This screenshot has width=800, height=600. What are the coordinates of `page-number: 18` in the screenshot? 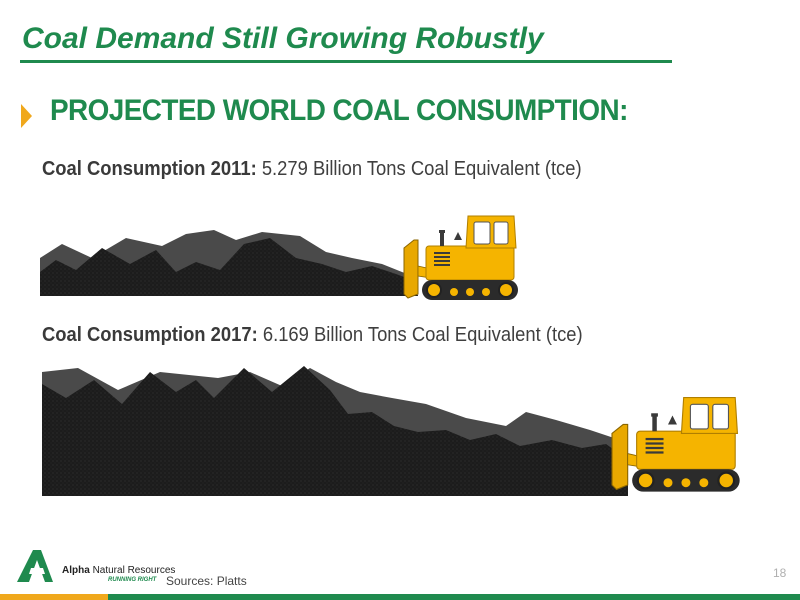 It's located at (780, 573).